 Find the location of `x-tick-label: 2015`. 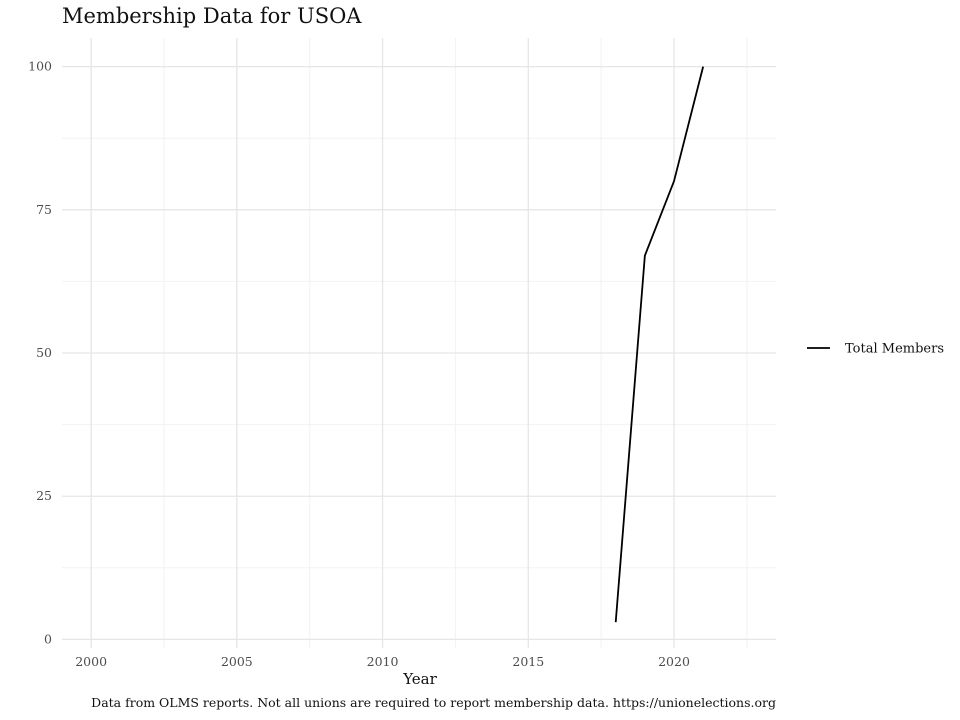

x-tick-label: 2015 is located at coordinates (528, 661).